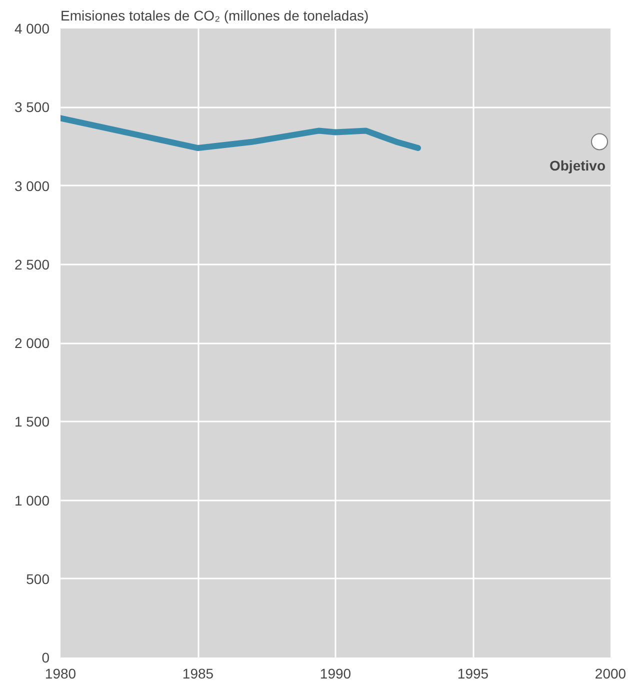 The image size is (635, 687). What do you see at coordinates (32, 264) in the screenshot?
I see `y-tick-label: 2 500` at bounding box center [32, 264].